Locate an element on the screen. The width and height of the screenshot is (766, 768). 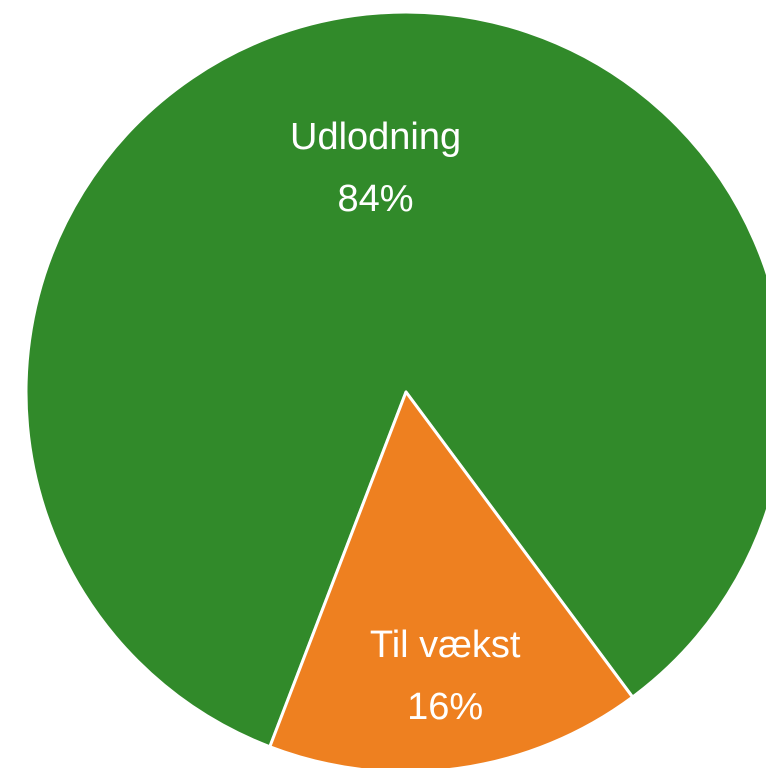
slice-label: Udlodning is located at coordinates (375, 137).